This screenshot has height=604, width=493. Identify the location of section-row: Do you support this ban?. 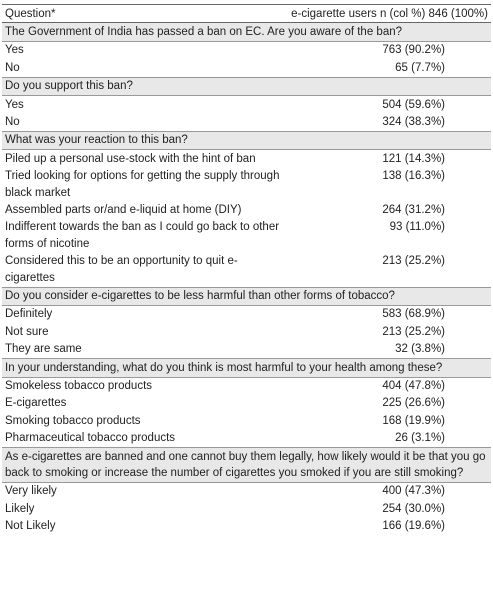
(246, 86).